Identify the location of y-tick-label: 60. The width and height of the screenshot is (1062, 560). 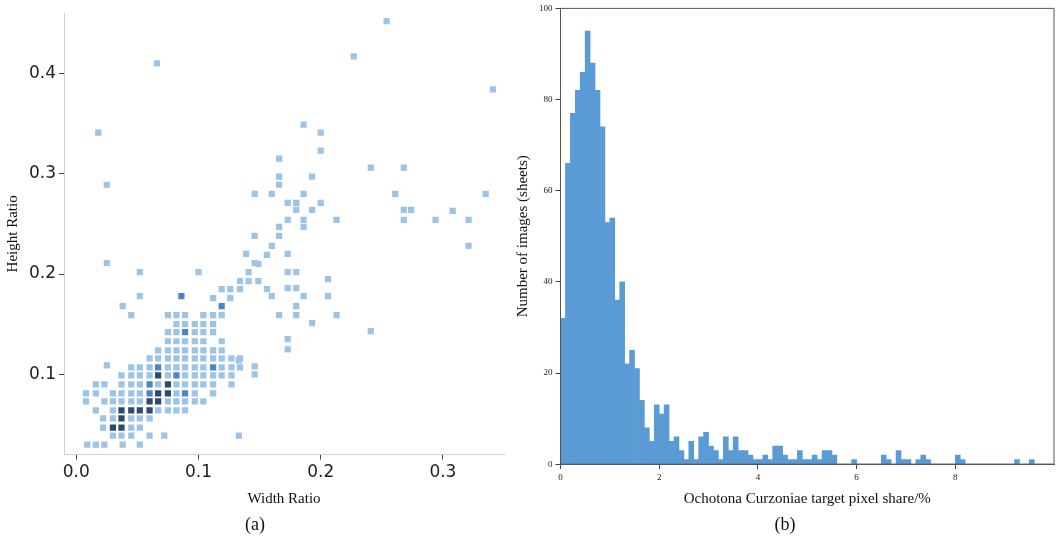
(548, 190).